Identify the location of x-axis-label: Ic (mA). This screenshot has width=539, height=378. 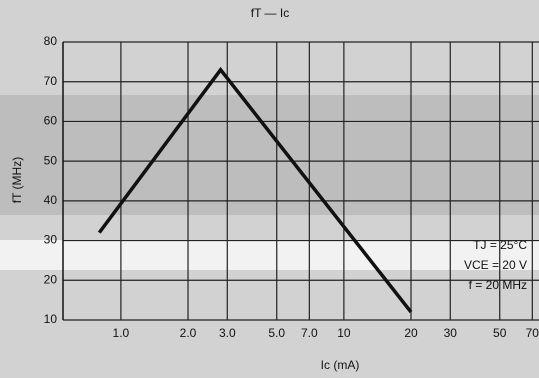
(340, 365).